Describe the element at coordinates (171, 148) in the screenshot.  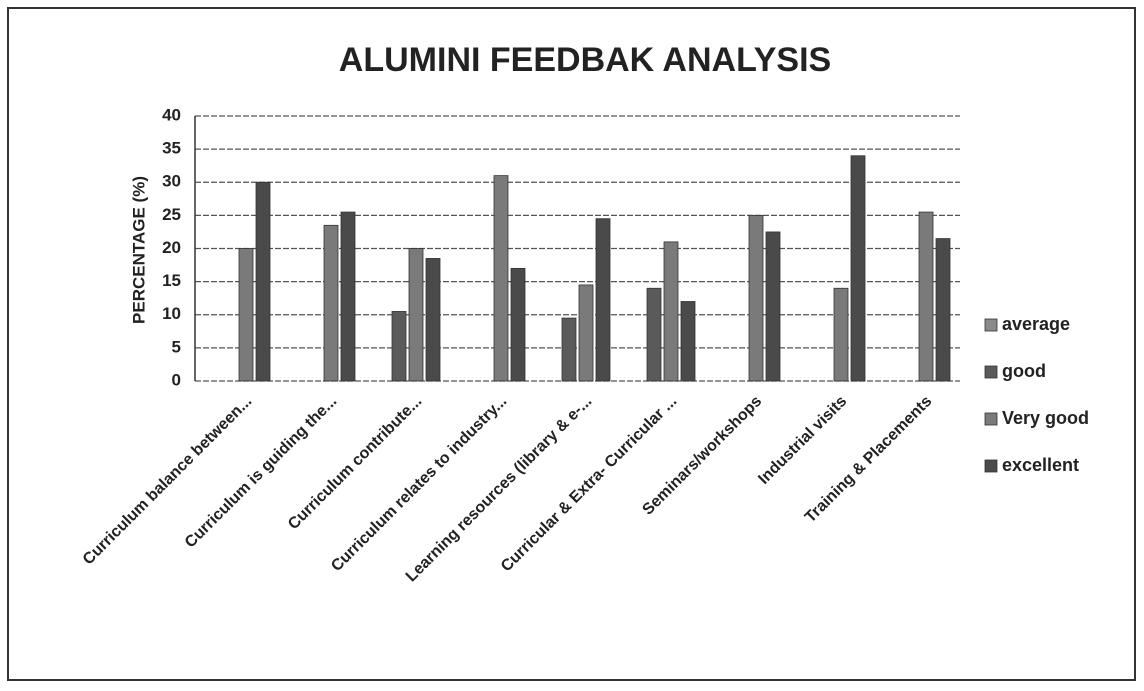
I see `y-tick-label: 35` at that location.